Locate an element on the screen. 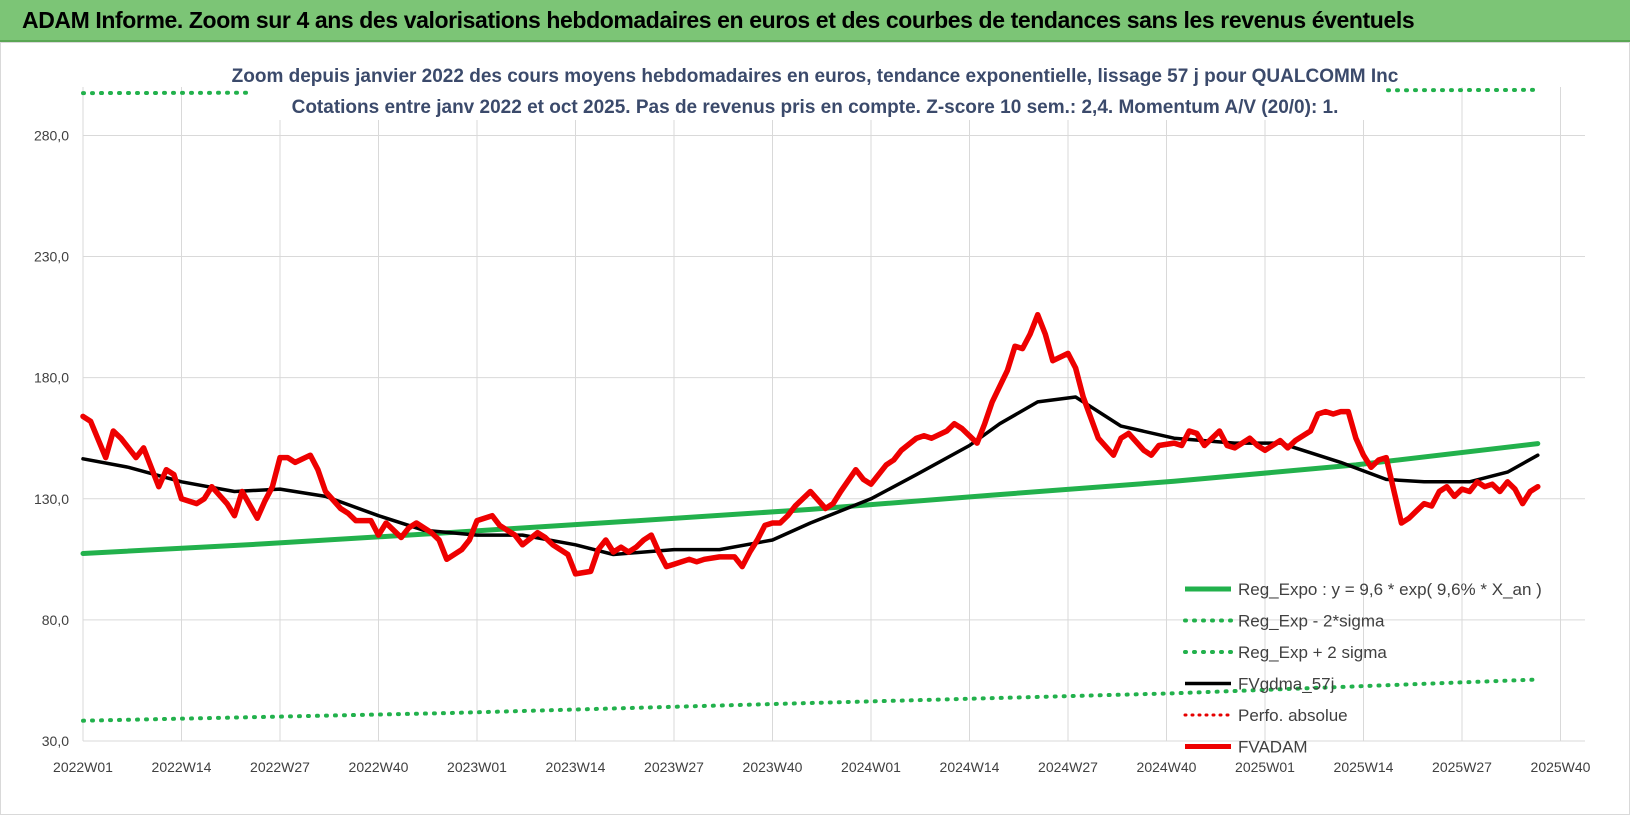  x-tick-label: 2022W14 is located at coordinates (182, 767).